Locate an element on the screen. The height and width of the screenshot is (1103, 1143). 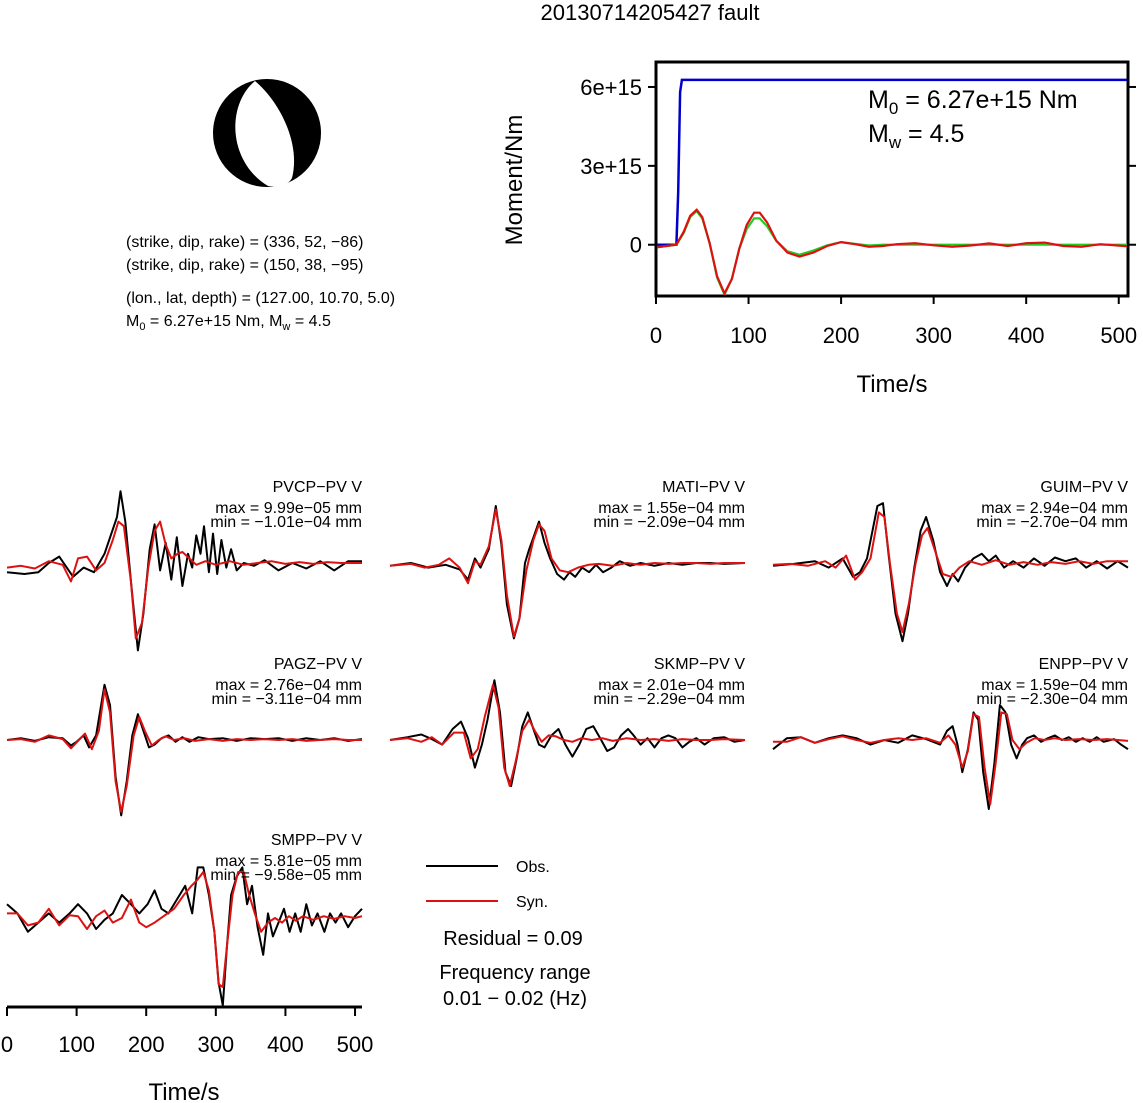
station-name: MATI−PV V is located at coordinates (703, 487).